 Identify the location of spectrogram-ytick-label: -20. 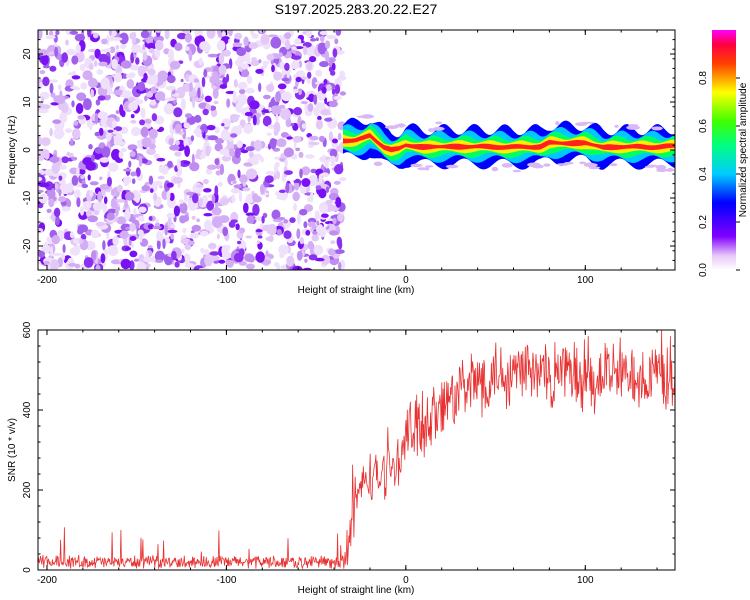
(27, 245).